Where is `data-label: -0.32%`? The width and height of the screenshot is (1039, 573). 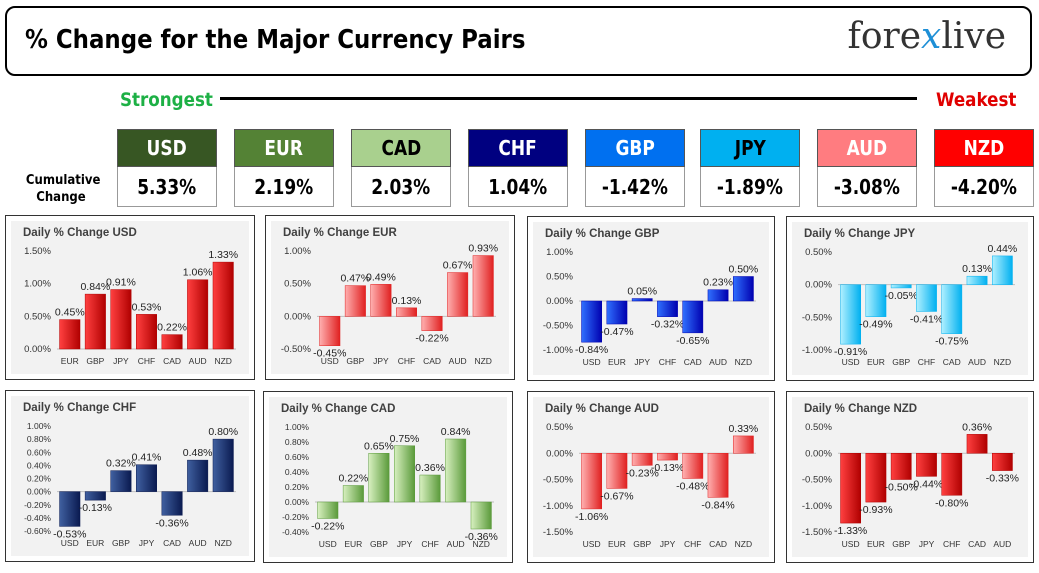 data-label: -0.32% is located at coordinates (667, 325).